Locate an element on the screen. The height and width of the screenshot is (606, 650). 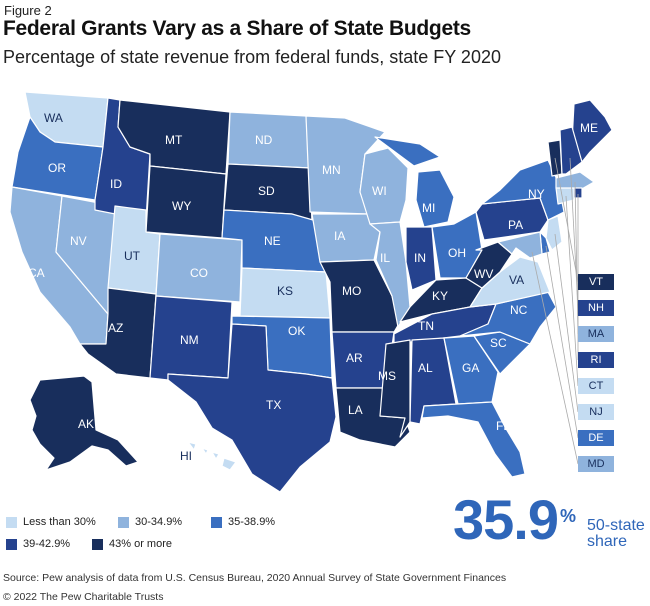
legend-item-43-or-more: 43% or more is located at coordinates (132, 544).